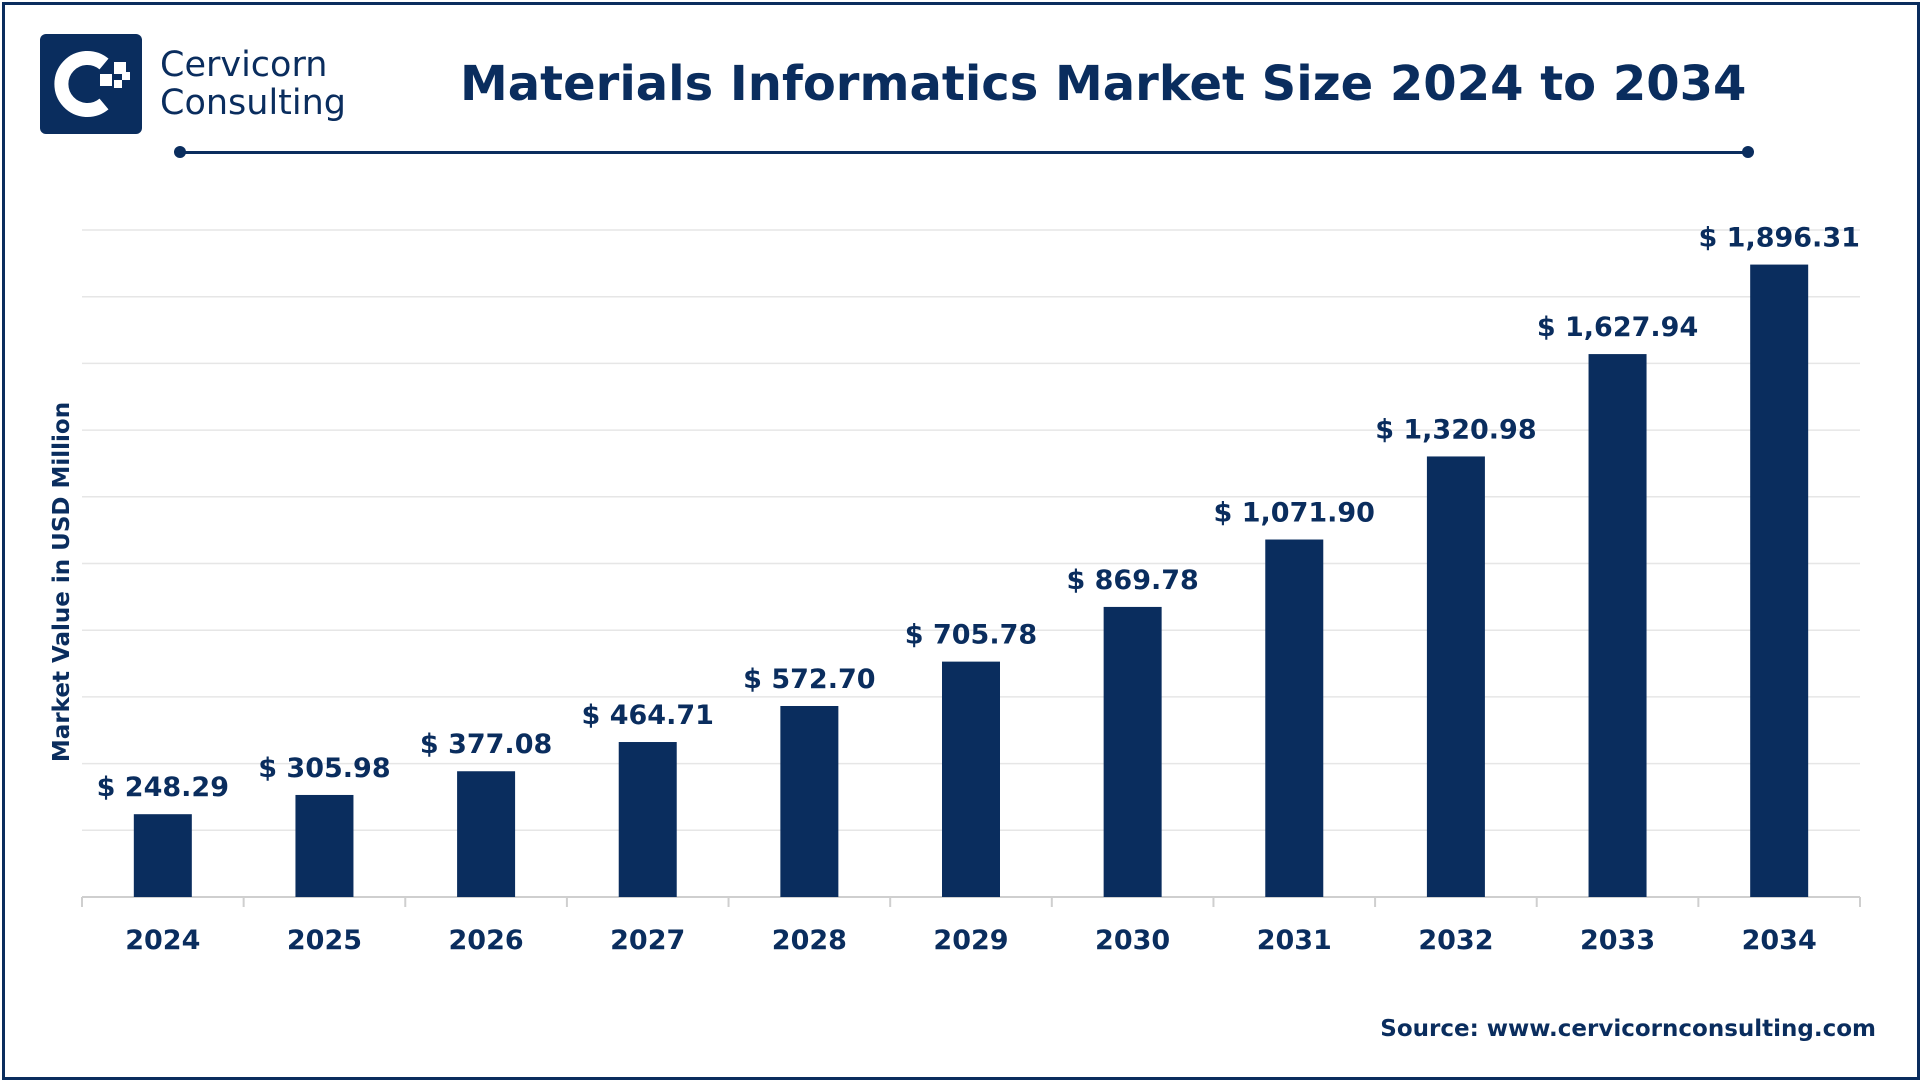 This screenshot has width=1920, height=1080. I want to click on data-label-2030: $ 869.78, so click(1132, 580).